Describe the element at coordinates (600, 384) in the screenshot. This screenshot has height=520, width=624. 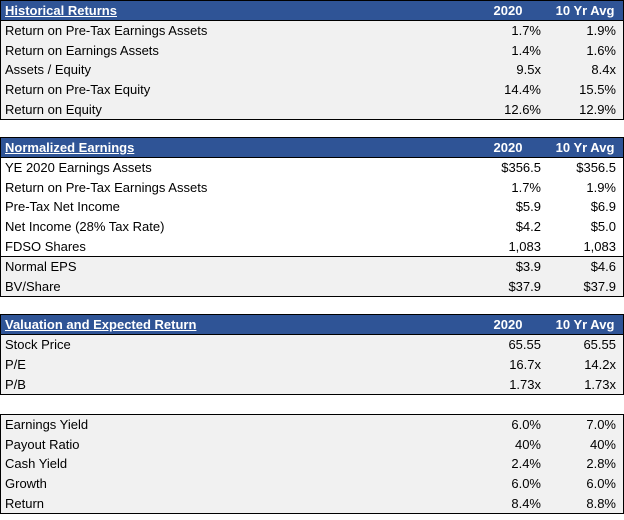
I see `value-10yr-avg: 1.73x` at that location.